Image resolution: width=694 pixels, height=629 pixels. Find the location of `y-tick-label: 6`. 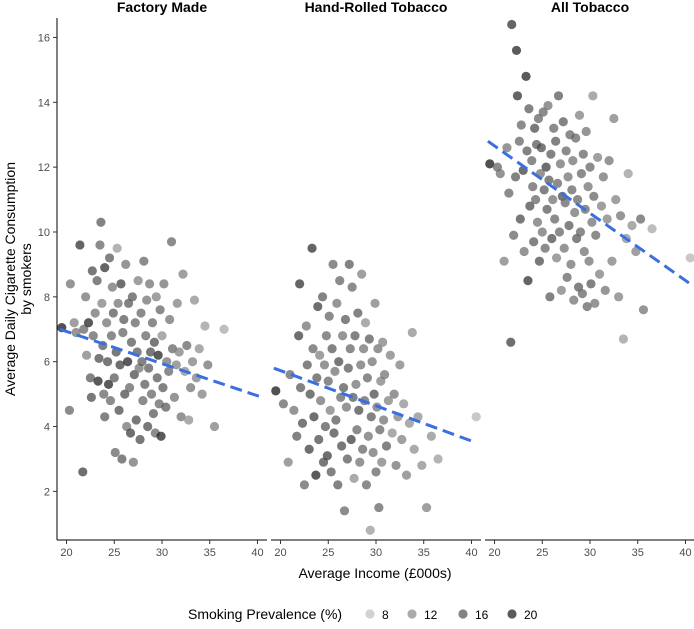

y-tick-label: 6 is located at coordinates (47, 363).